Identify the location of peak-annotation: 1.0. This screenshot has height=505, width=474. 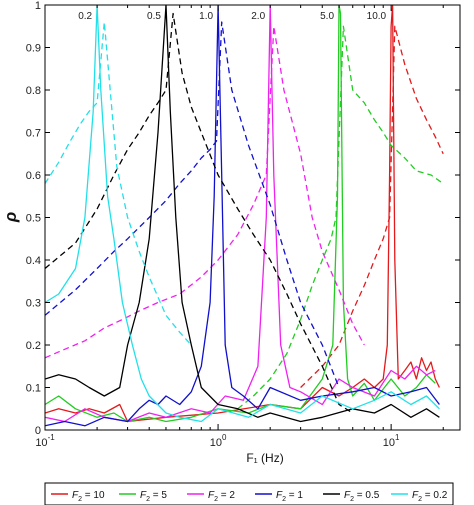
(206, 16).